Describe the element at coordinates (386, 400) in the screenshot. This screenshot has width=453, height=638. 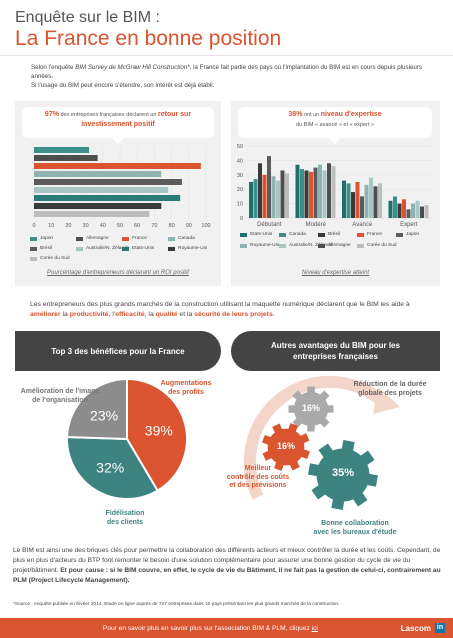
I see `arc-arrowhead` at that location.